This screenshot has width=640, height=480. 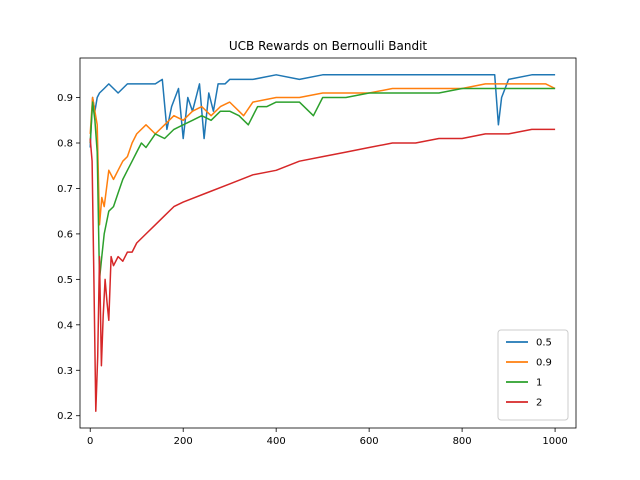 I want to click on legend-box, so click(x=533, y=375).